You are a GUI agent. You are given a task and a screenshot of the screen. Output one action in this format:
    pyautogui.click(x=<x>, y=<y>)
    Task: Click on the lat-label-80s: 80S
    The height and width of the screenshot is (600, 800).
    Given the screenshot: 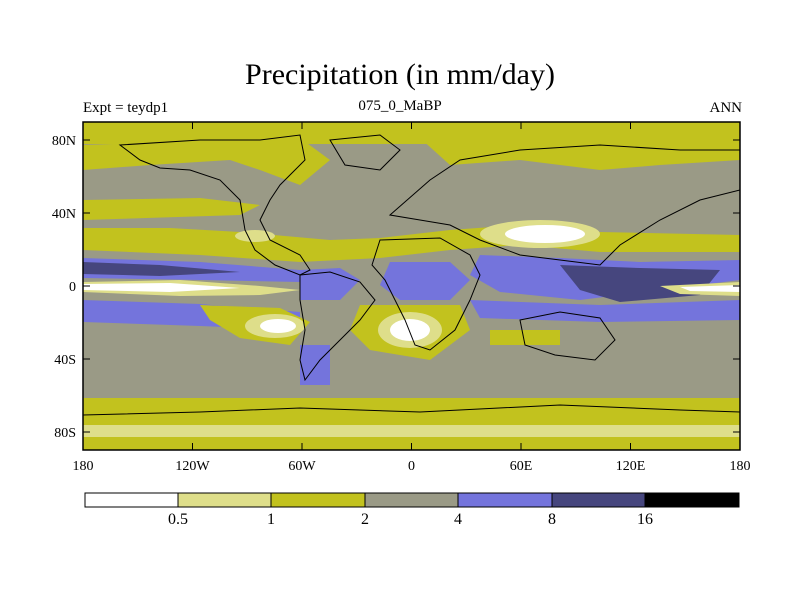 What is the action you would take?
    pyautogui.click(x=65, y=433)
    